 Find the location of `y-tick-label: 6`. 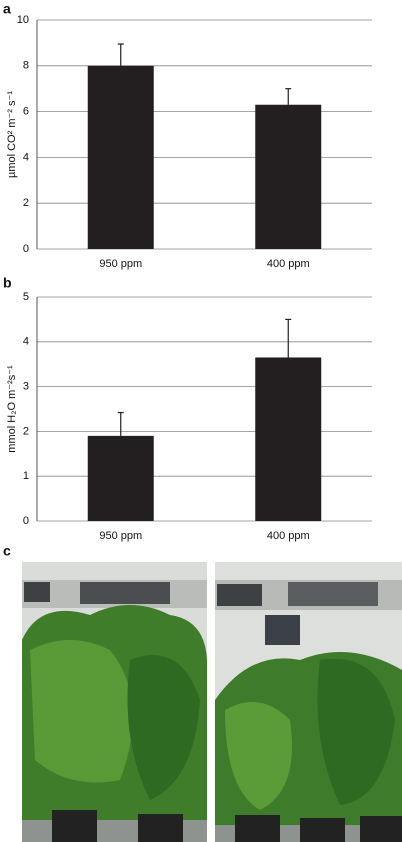

y-tick-label: 6 is located at coordinates (26, 112).